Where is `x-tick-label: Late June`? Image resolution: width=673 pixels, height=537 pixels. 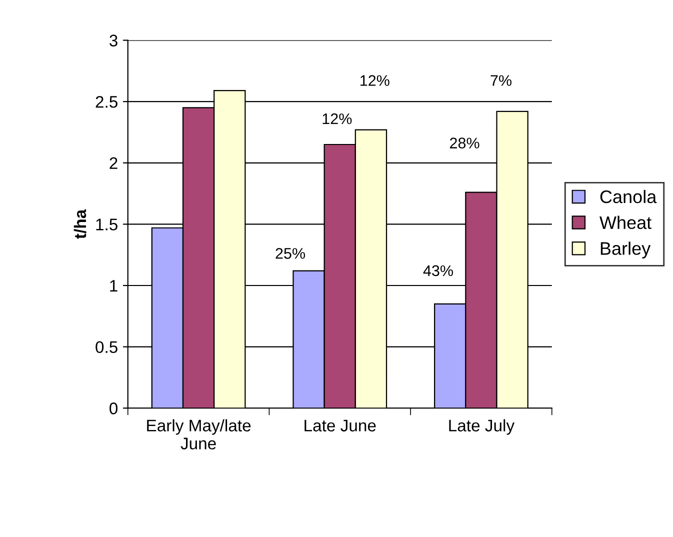
x-tick-label: Late June is located at coordinates (340, 426).